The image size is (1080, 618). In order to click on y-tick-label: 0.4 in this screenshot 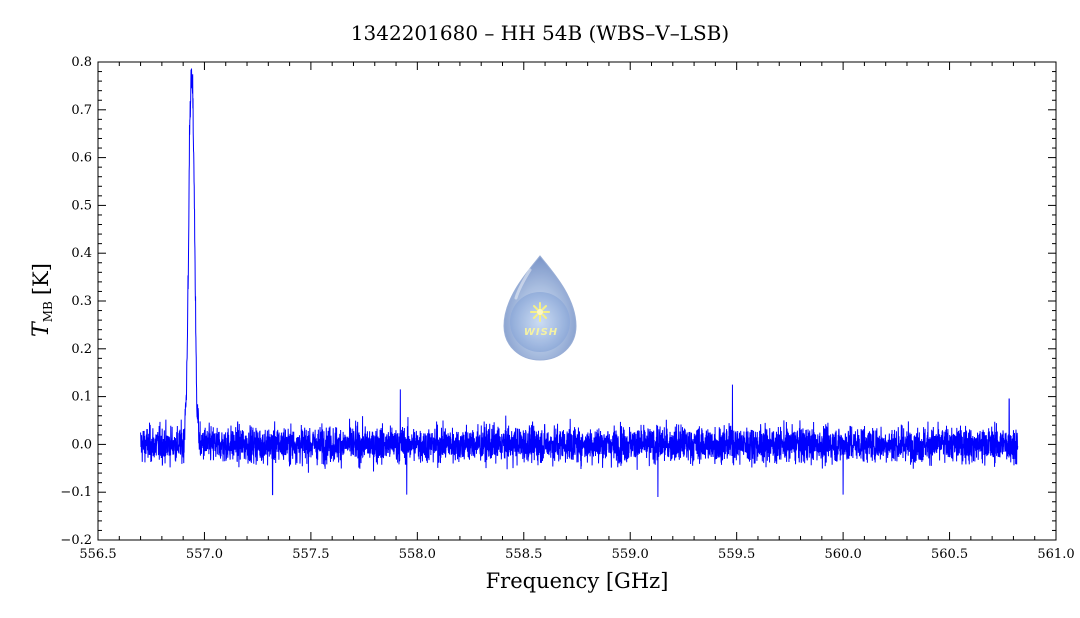, I will do `click(81, 253)`.